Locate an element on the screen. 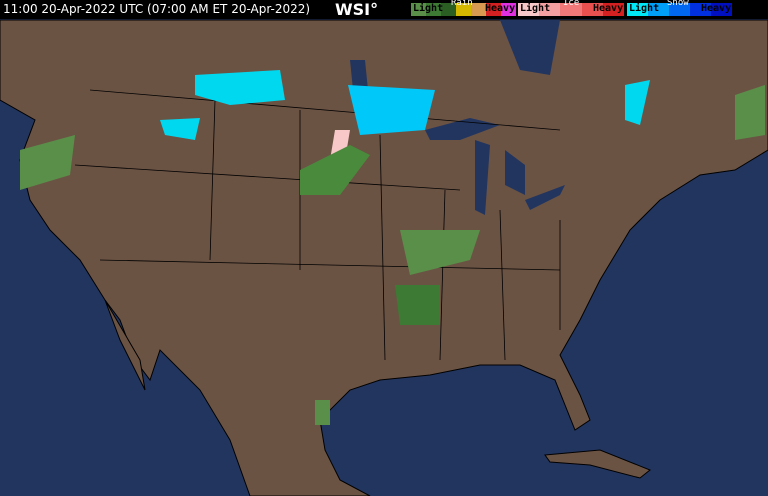 The image size is (768, 496). ice-light-label: Light is located at coordinates (535, 8).